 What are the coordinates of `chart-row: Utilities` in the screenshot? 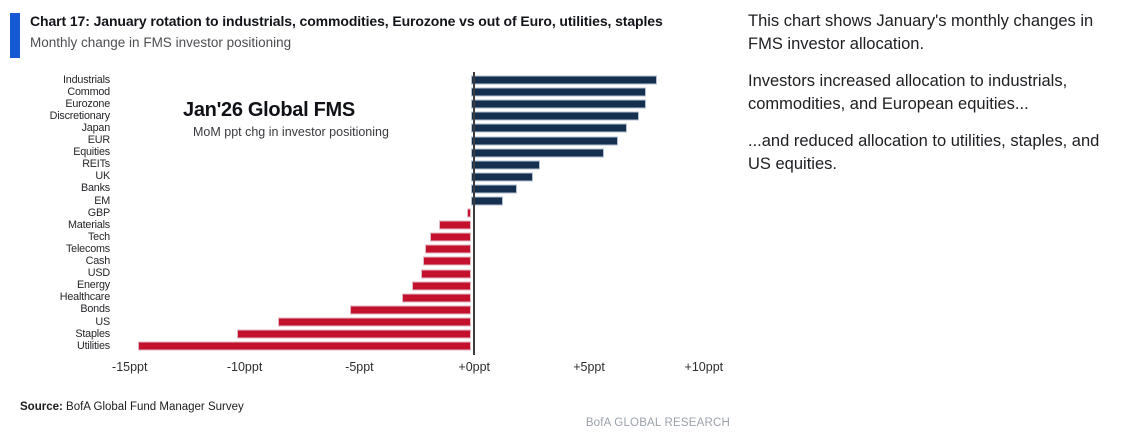 It's located at (376, 346).